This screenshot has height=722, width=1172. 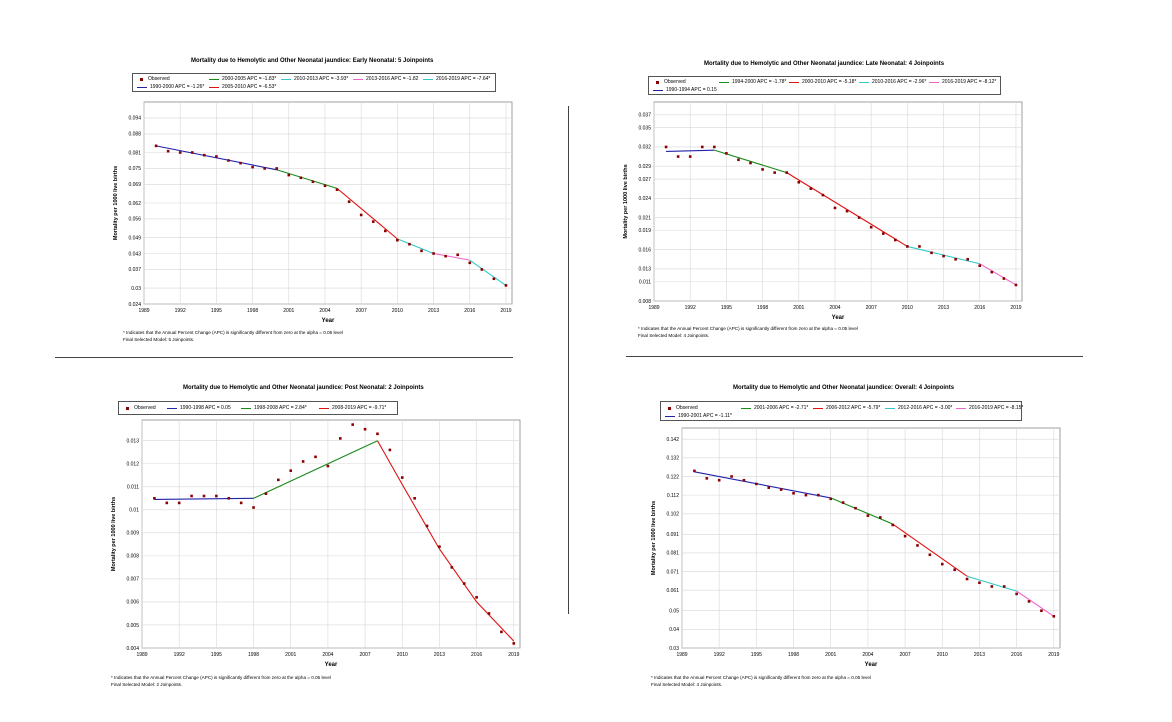 What do you see at coordinates (134, 238) in the screenshot?
I see `y-tick-label: 0.049` at bounding box center [134, 238].